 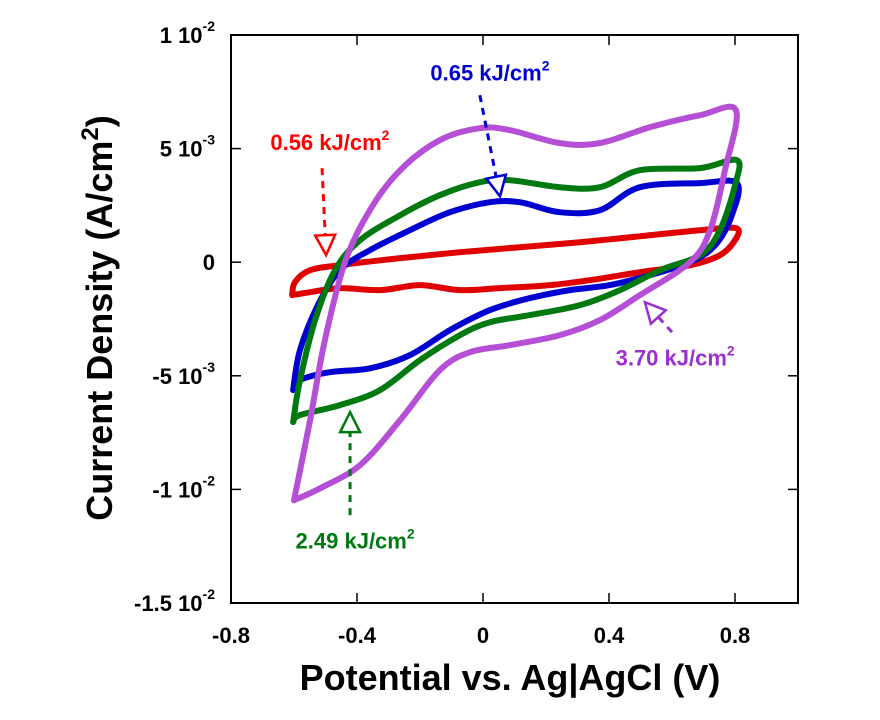 I want to click on y-tick-mantissa: -5 10, so click(x=177, y=376).